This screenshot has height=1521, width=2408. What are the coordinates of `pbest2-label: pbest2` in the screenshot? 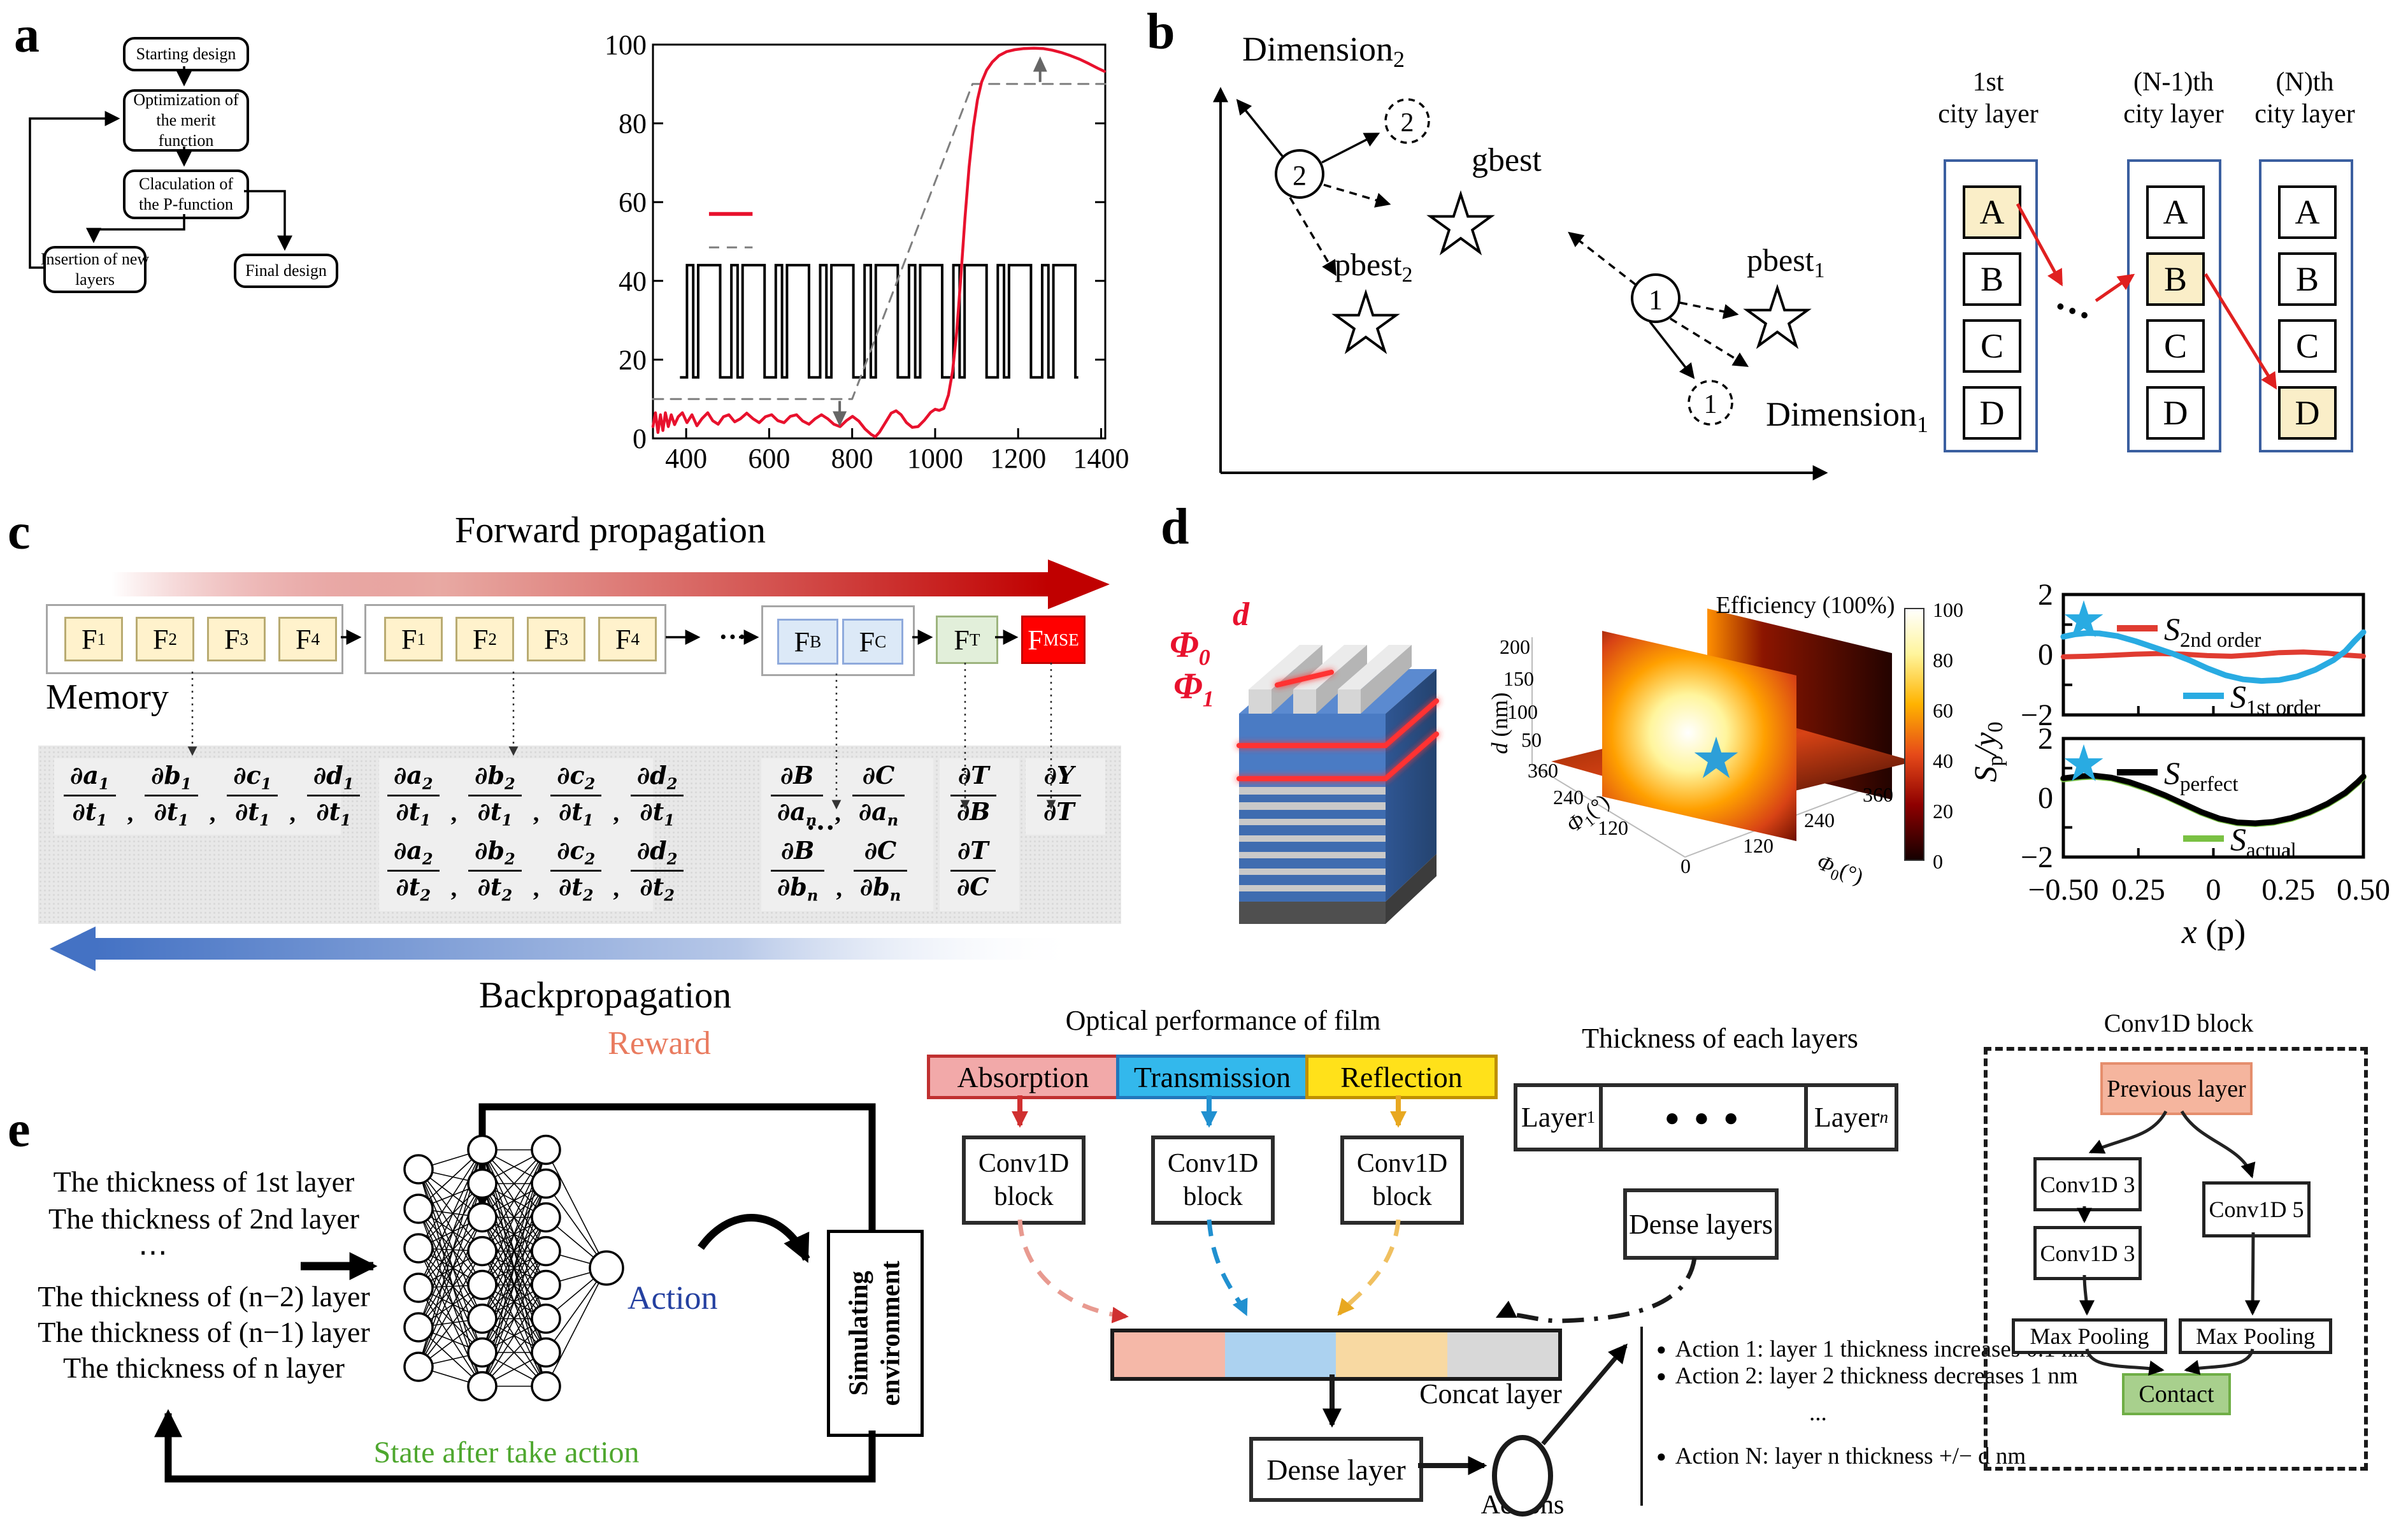 It's located at (1374, 267).